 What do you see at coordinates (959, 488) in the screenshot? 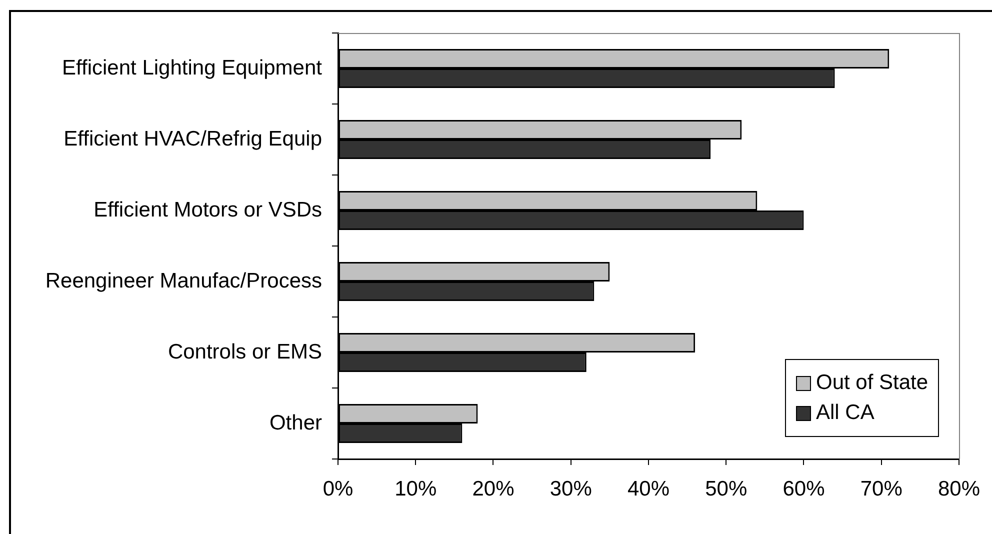
I see `x-tick-label: 80%` at bounding box center [959, 488].